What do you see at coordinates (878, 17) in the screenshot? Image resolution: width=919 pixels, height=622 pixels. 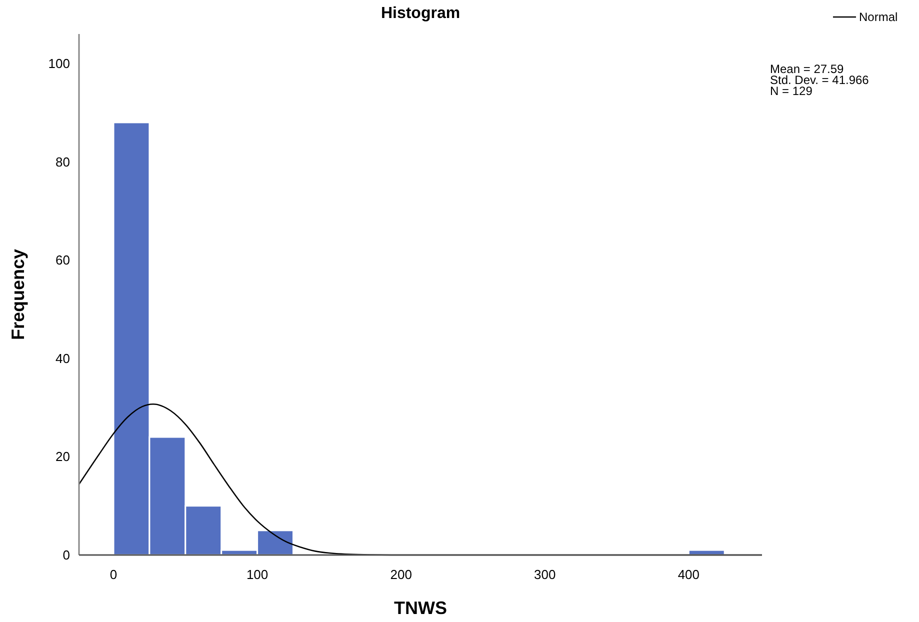 I see `legend-label: Normal` at bounding box center [878, 17].